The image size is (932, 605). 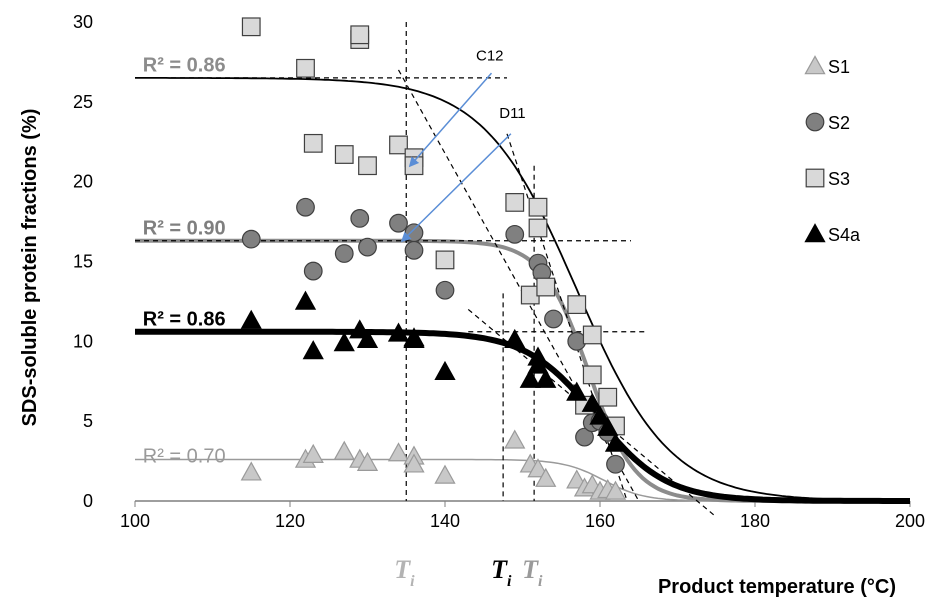 What do you see at coordinates (815, 65) in the screenshot?
I see `legend-marker-s1` at bounding box center [815, 65].